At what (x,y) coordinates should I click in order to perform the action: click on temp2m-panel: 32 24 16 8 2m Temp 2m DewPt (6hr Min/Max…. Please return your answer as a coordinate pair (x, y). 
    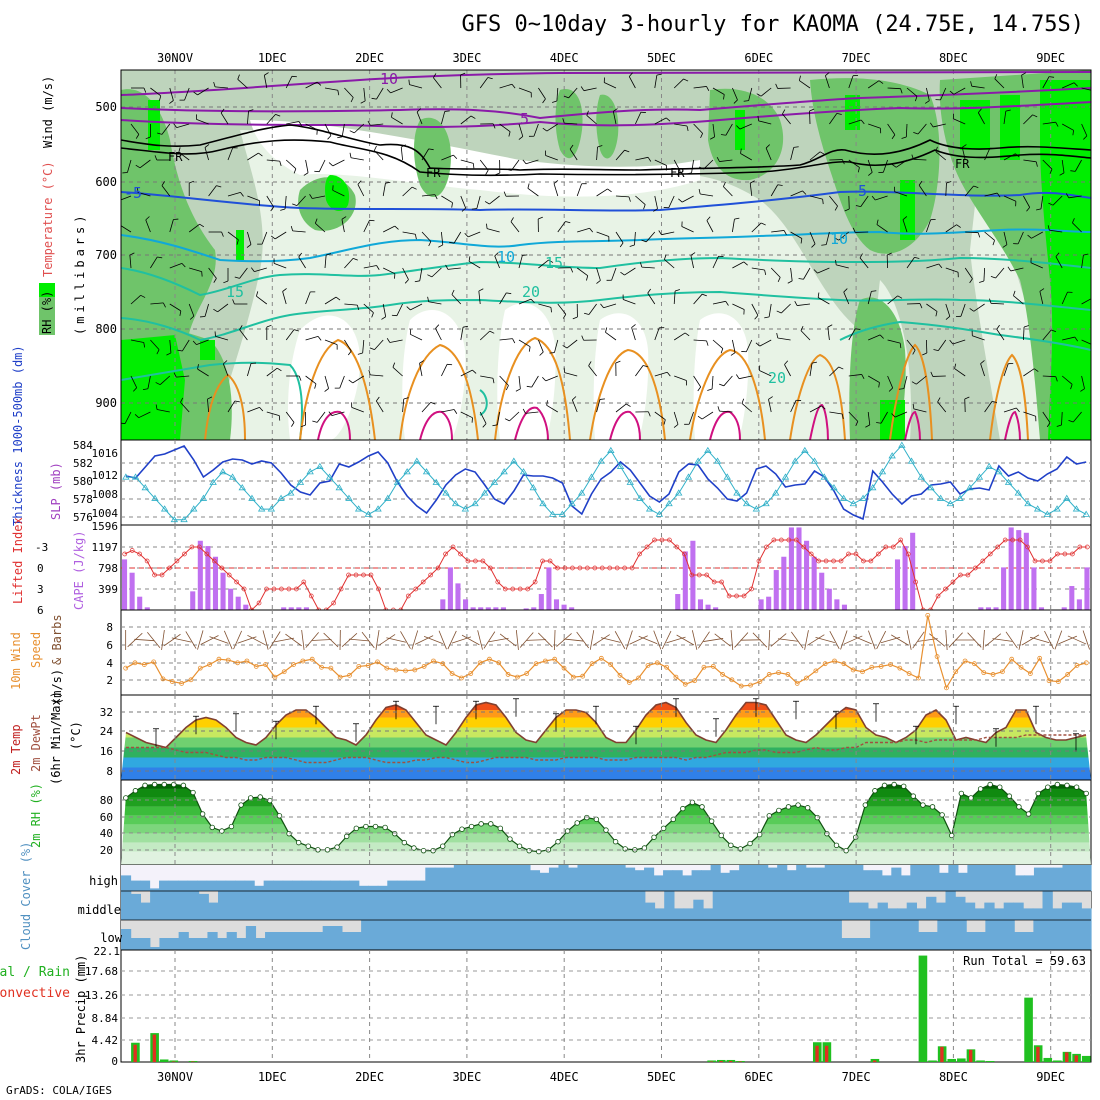
    Looking at the image, I should click on (550, 738).